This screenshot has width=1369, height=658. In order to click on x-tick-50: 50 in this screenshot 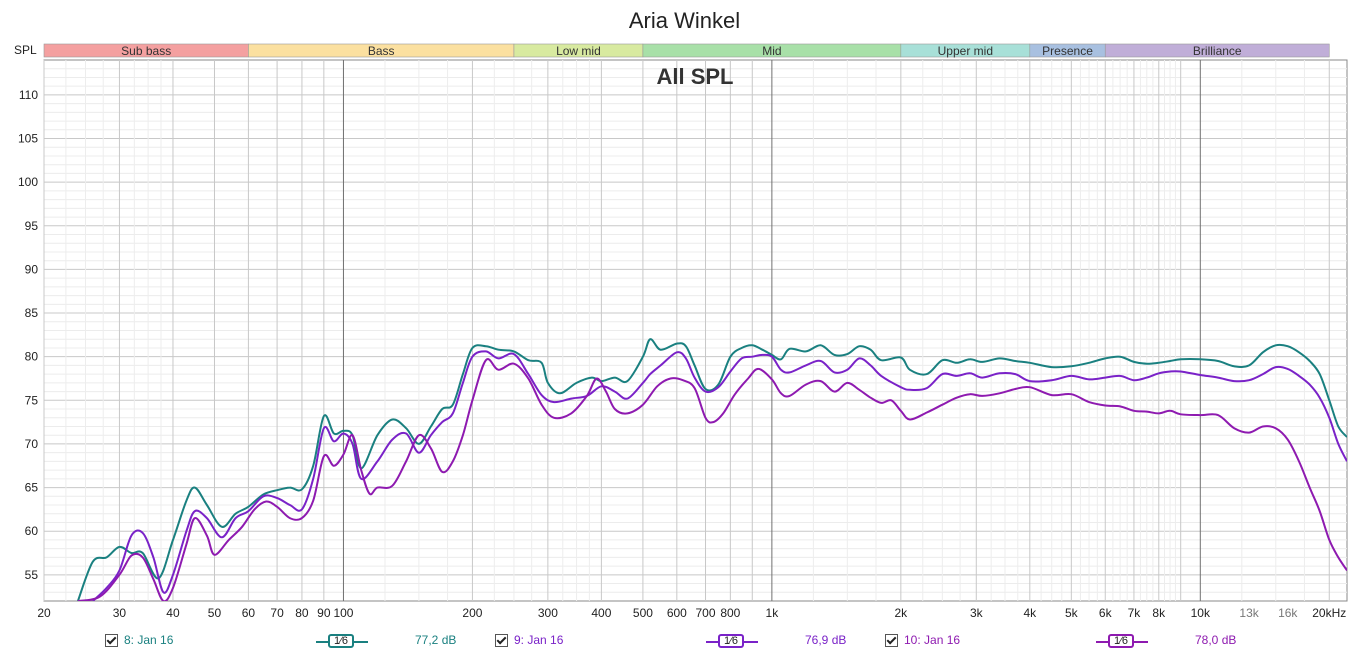, I will do `click(215, 613)`.